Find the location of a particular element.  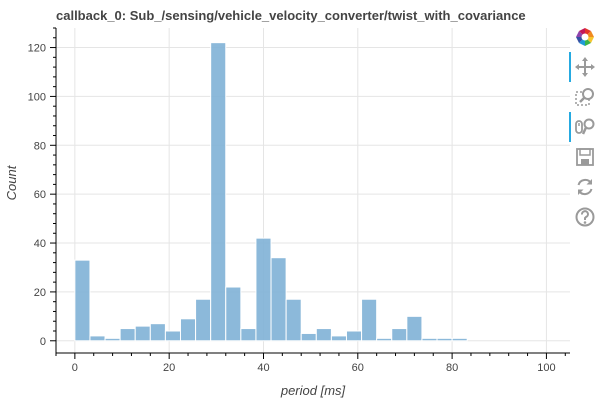

reset-tool-button is located at coordinates (585, 187).